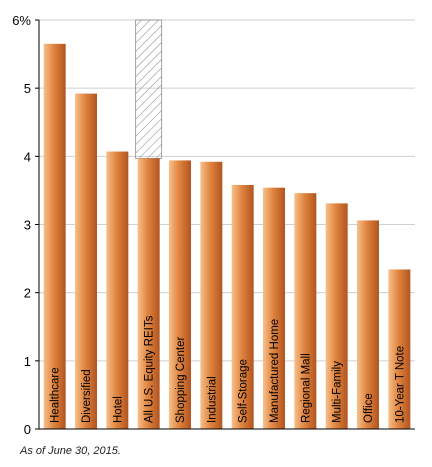 The width and height of the screenshot is (432, 467). What do you see at coordinates (87, 396) in the screenshot?
I see `category-label: Diversified` at bounding box center [87, 396].